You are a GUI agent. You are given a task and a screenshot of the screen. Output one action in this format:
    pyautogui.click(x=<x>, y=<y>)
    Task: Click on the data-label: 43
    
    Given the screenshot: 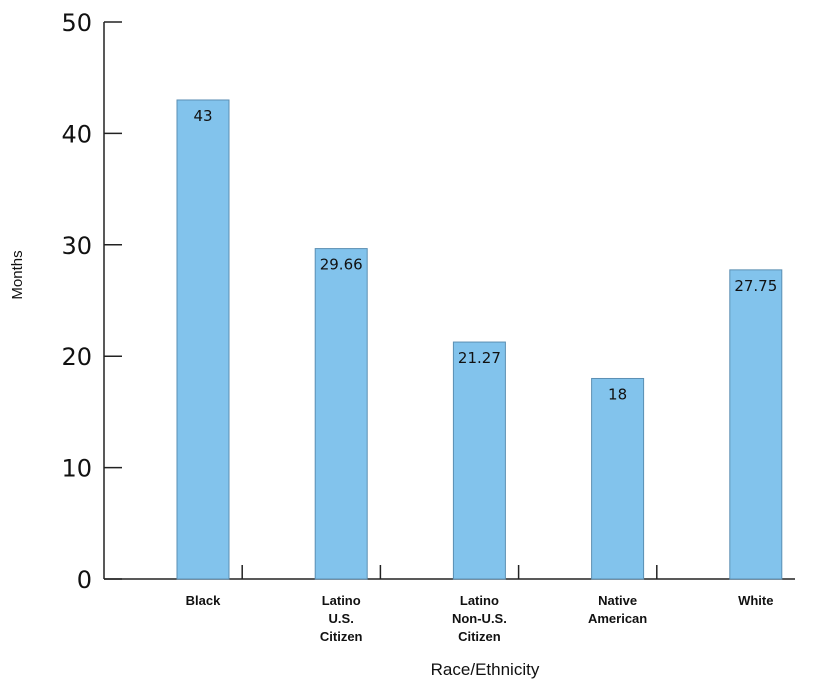 What is the action you would take?
    pyautogui.click(x=202, y=116)
    